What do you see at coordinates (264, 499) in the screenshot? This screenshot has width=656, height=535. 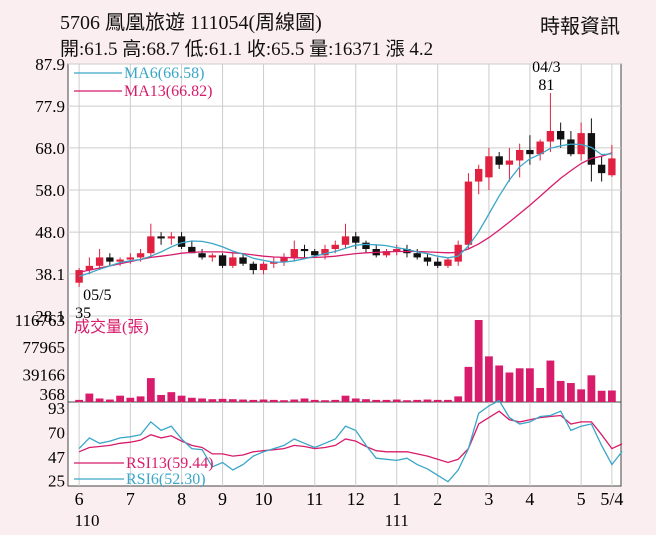 I see `x-tick-label: 10` at bounding box center [264, 499].